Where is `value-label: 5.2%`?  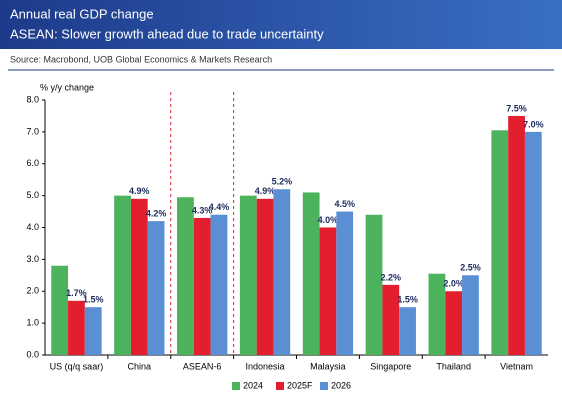
value-label: 5.2% is located at coordinates (282, 182).